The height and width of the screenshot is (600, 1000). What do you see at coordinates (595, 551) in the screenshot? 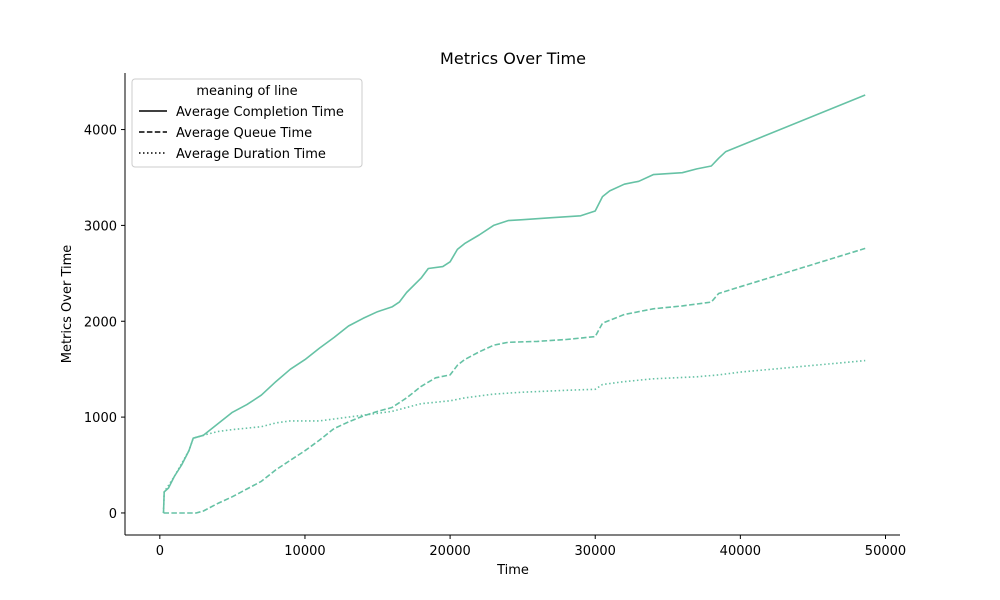
I see `x-tick-label: 30000` at bounding box center [595, 551].